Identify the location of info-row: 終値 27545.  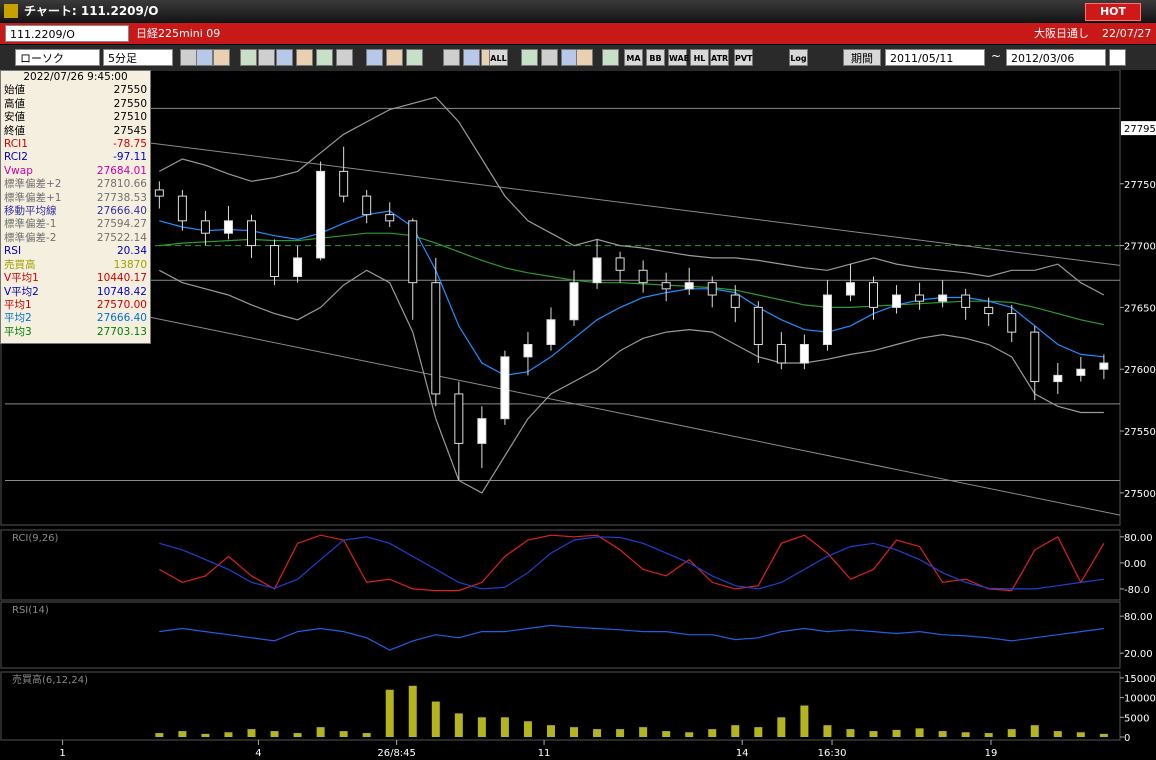
(75, 131).